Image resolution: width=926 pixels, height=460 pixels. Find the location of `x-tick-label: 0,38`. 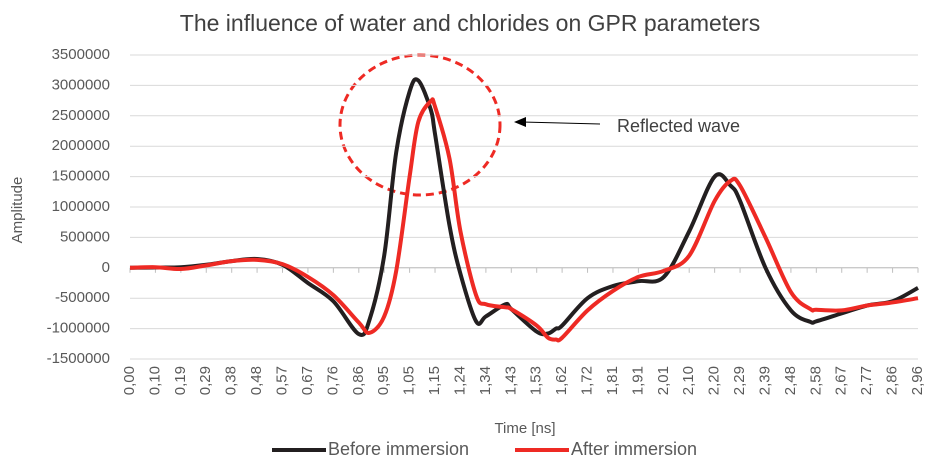

x-tick-label: 0,38 is located at coordinates (231, 380).